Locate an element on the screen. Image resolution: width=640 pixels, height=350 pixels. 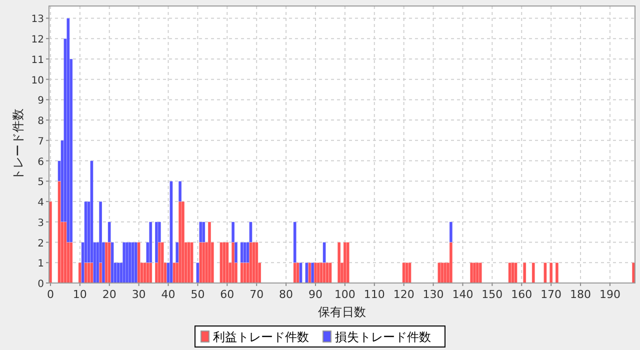
y-tick-label: 13 is located at coordinates (37, 20).